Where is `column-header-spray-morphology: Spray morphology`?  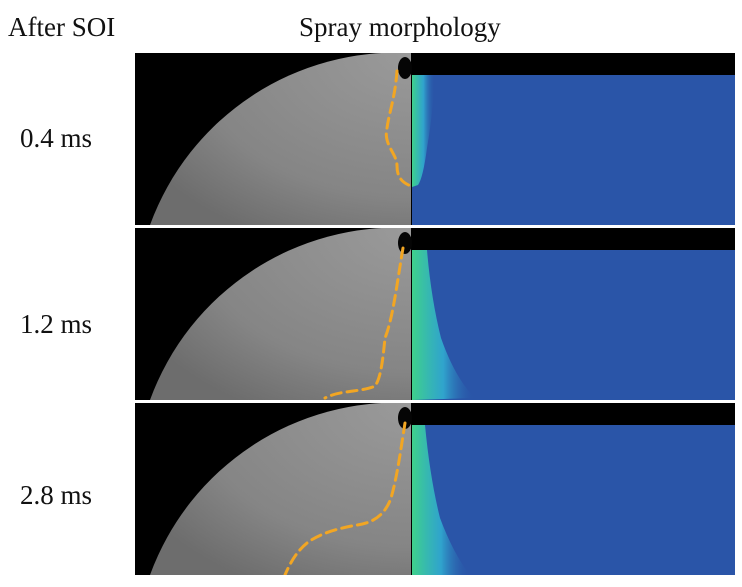
column-header-spray-morphology: Spray morphology is located at coordinates (400, 27).